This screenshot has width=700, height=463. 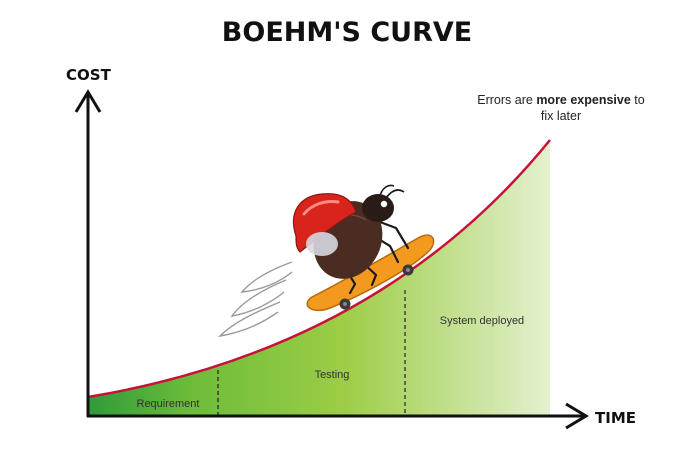 I want to click on x-axis, so click(x=338, y=416).